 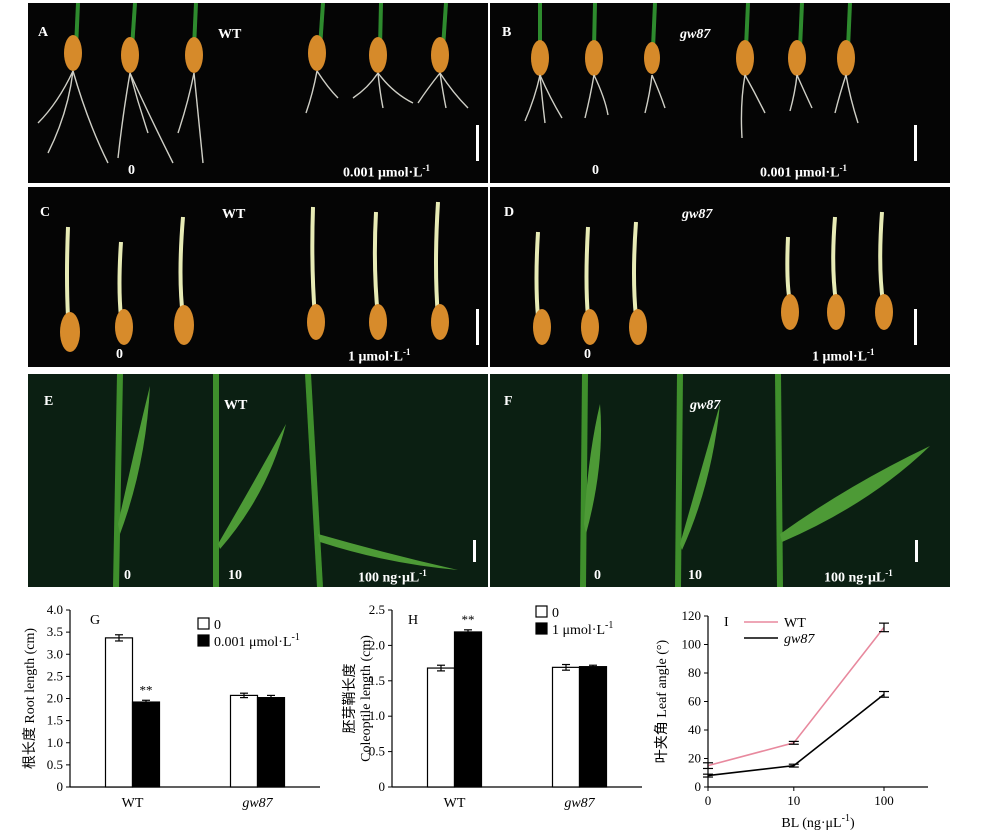 I want to click on panel-f-photo: F gw87 0 10 100 ng·μL-1, so click(x=720, y=480).